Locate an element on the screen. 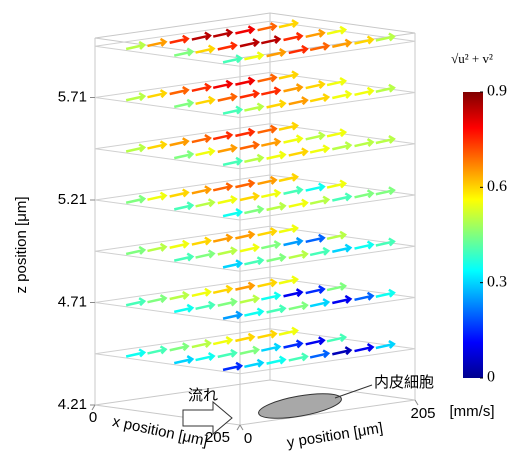 Image resolution: width=517 pixels, height=476 pixels. colorbar-tick-label: 0.3 is located at coordinates (497, 281).